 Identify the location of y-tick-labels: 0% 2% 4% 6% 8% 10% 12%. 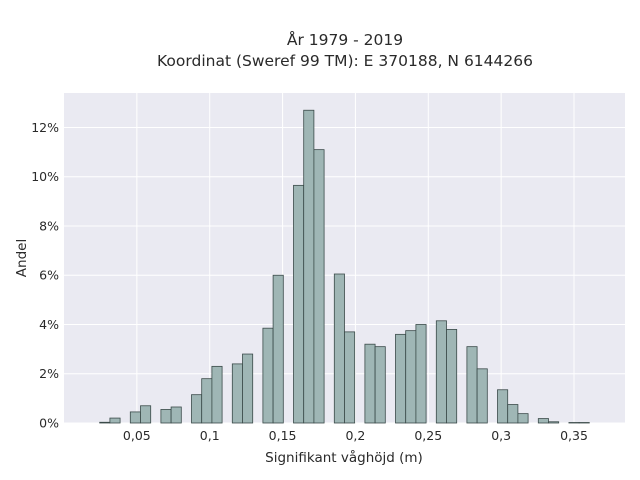
(45, 275).